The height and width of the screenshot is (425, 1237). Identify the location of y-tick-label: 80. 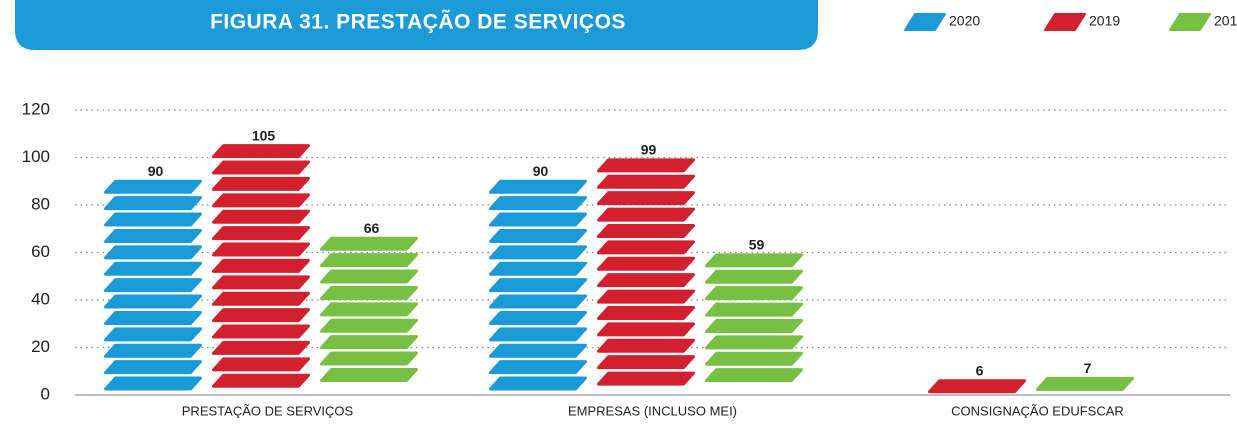
(40, 203).